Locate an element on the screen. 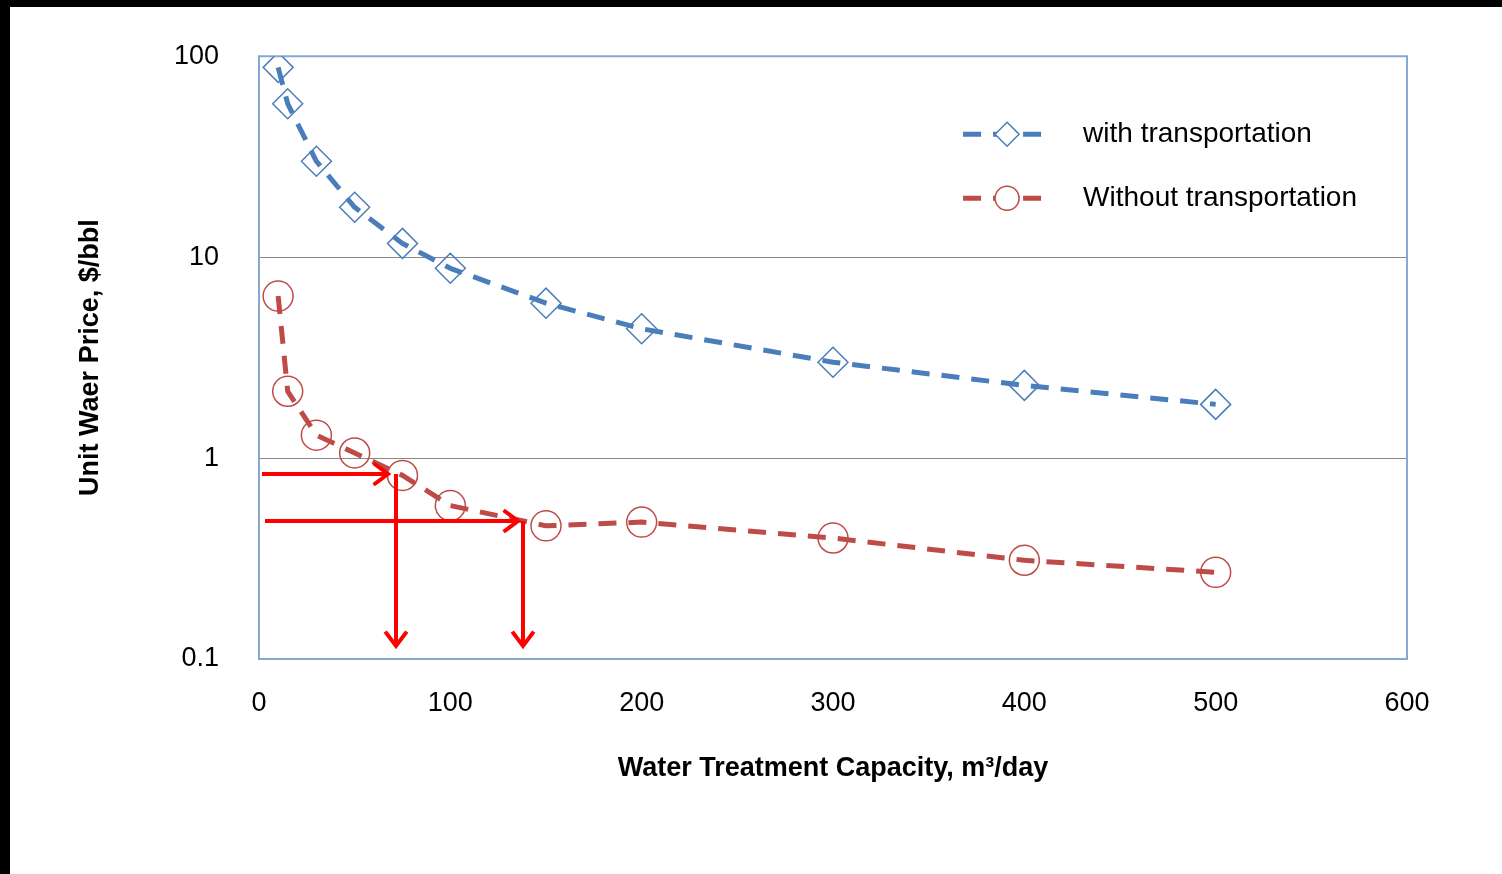  x-tick-label: 400 is located at coordinates (1024, 701).